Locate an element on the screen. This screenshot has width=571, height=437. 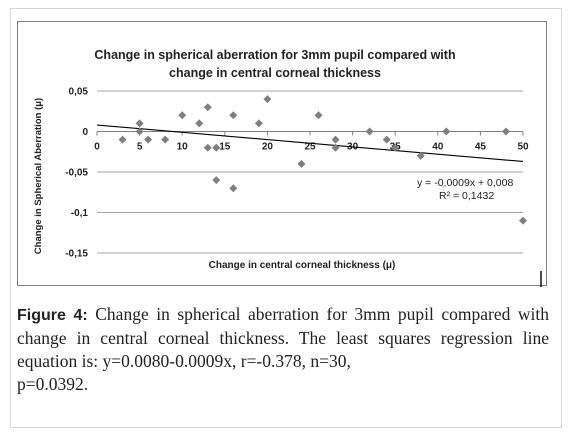
y-tick-label: 0 is located at coordinates (85, 132).